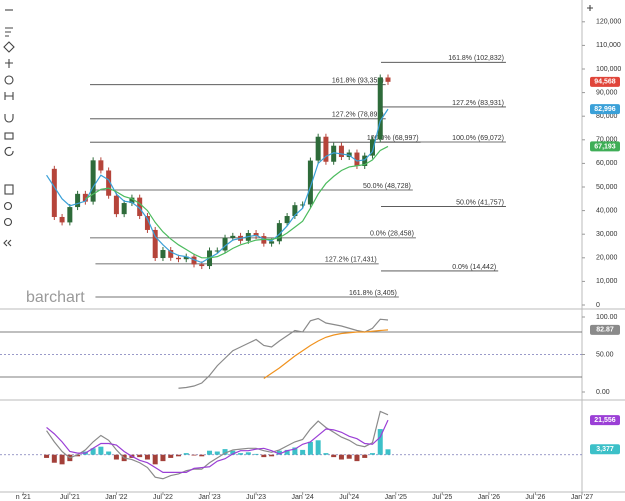 The width and height of the screenshot is (625, 501). Describe the element at coordinates (608, 69) in the screenshot. I see `y-tick-label: 100,000` at that location.